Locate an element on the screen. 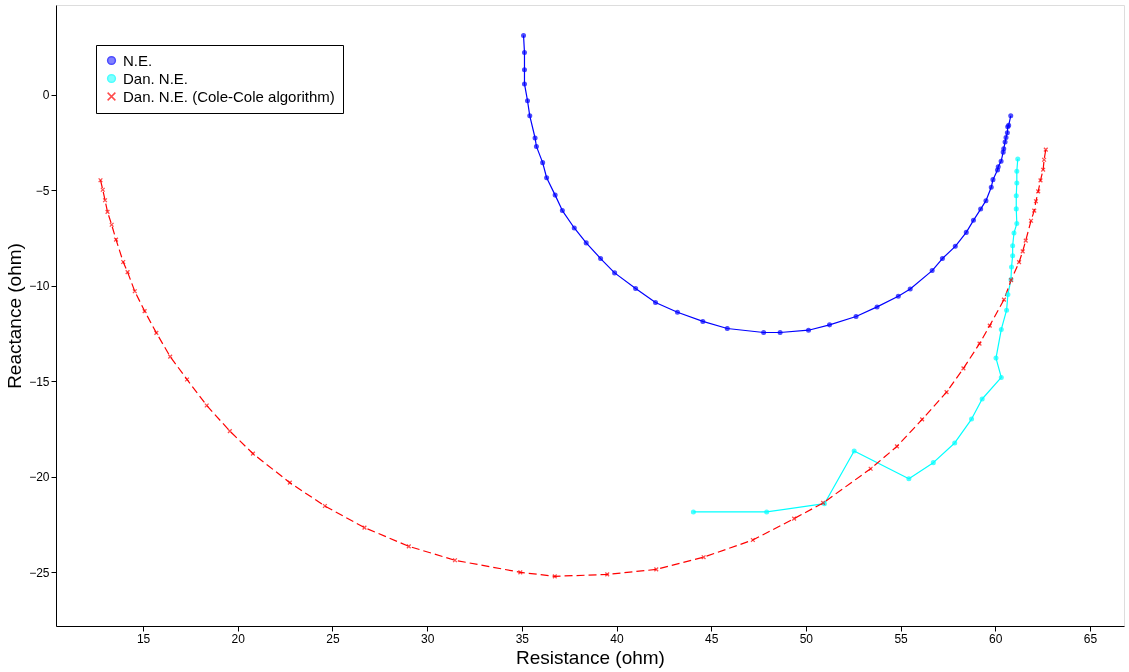 This screenshot has width=1129, height=672. y-tick-label: −20 is located at coordinates (39, 477).